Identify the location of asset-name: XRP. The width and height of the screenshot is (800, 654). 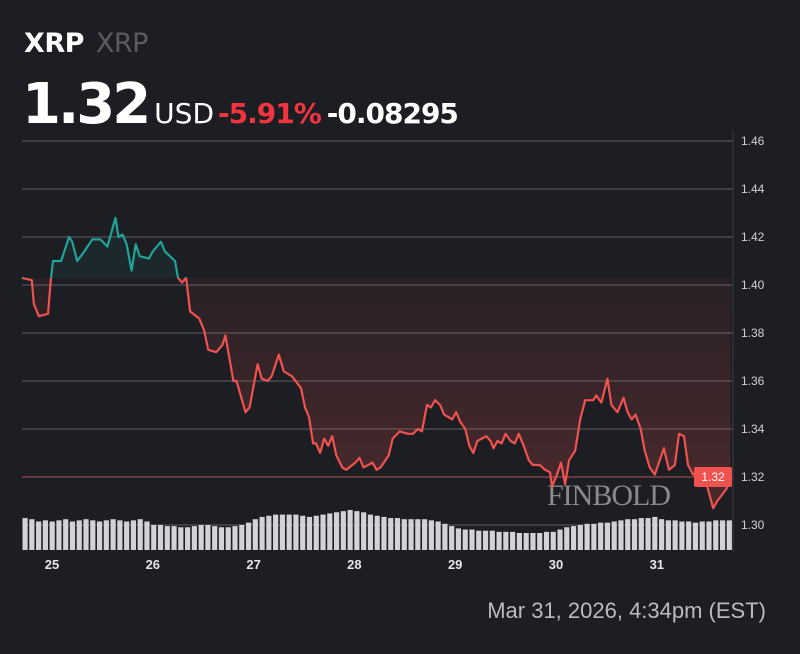
(122, 43).